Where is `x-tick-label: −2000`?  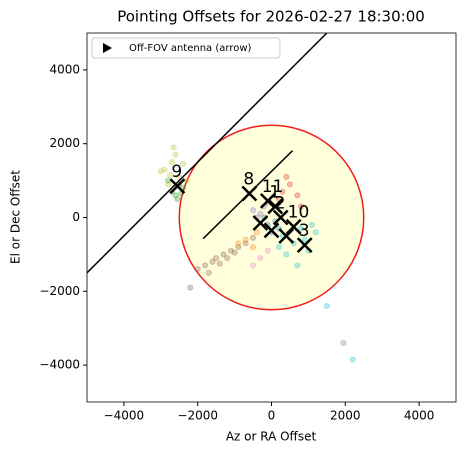 x-tick-label: −2000 is located at coordinates (197, 416).